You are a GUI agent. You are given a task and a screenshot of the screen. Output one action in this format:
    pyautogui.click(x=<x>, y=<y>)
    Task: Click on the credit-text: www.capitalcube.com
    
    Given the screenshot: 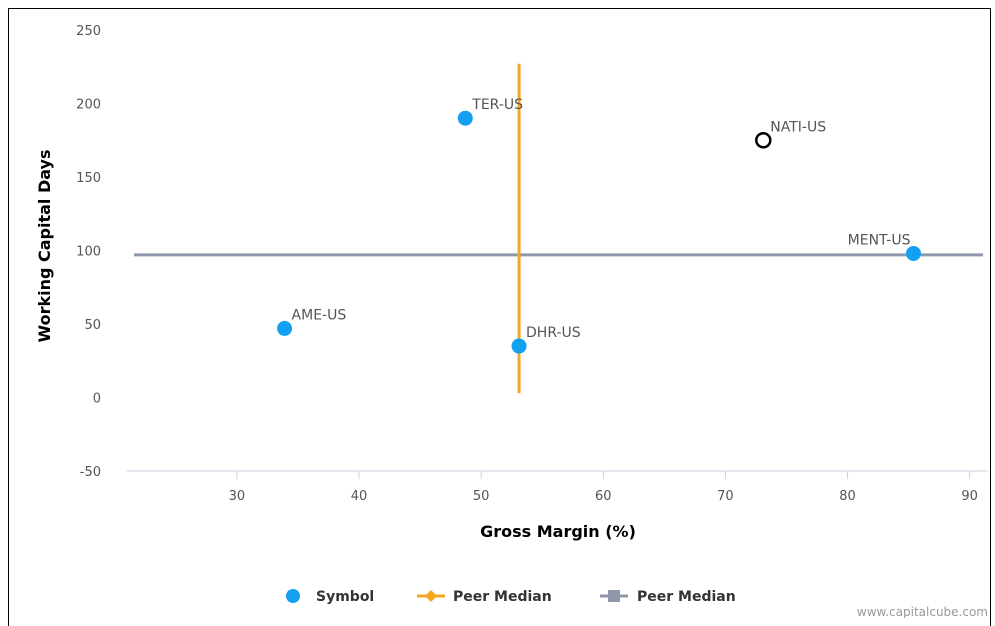 What is the action you would take?
    pyautogui.click(x=922, y=611)
    